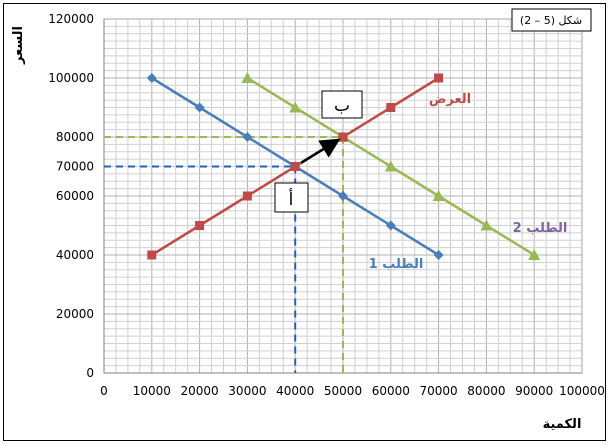  I want to click on x-tick-label: 20000, so click(200, 391).